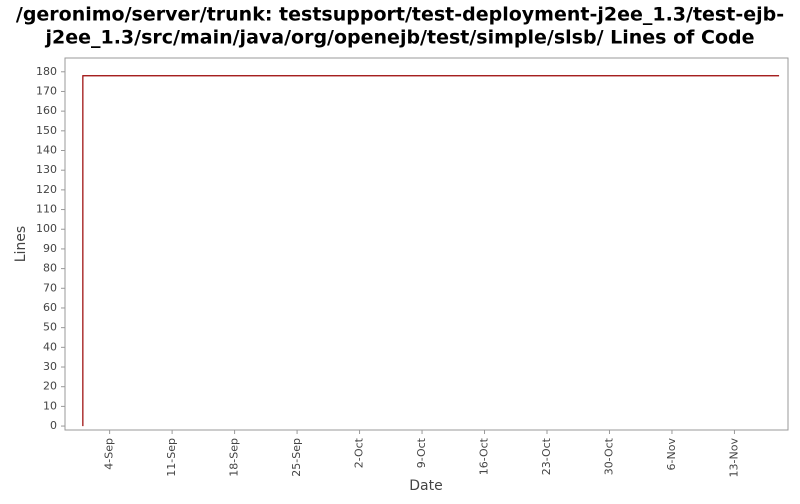  What do you see at coordinates (50, 366) in the screenshot?
I see `y-tick-label: 30` at bounding box center [50, 366].